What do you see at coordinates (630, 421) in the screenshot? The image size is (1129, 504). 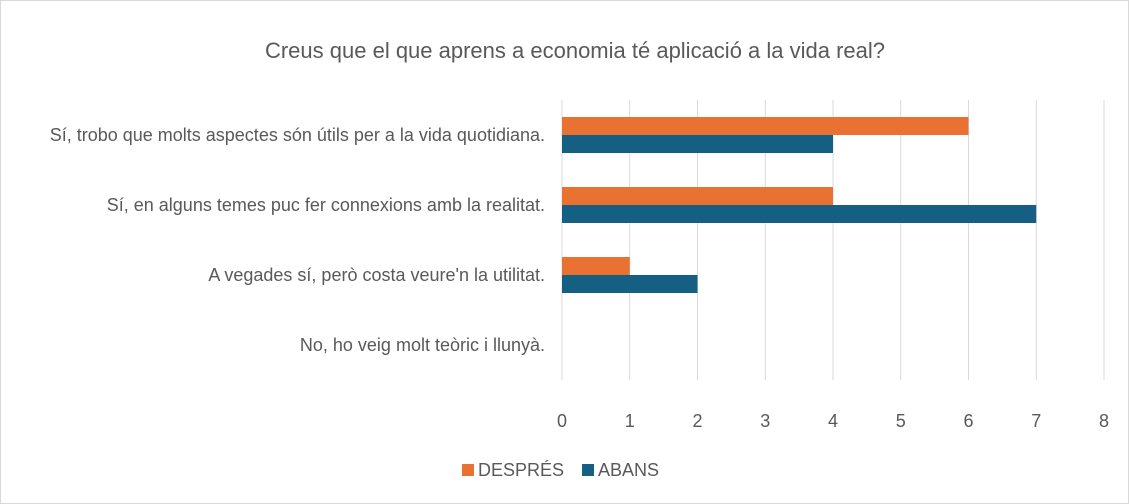 I see `x-tick-label: 1` at bounding box center [630, 421].